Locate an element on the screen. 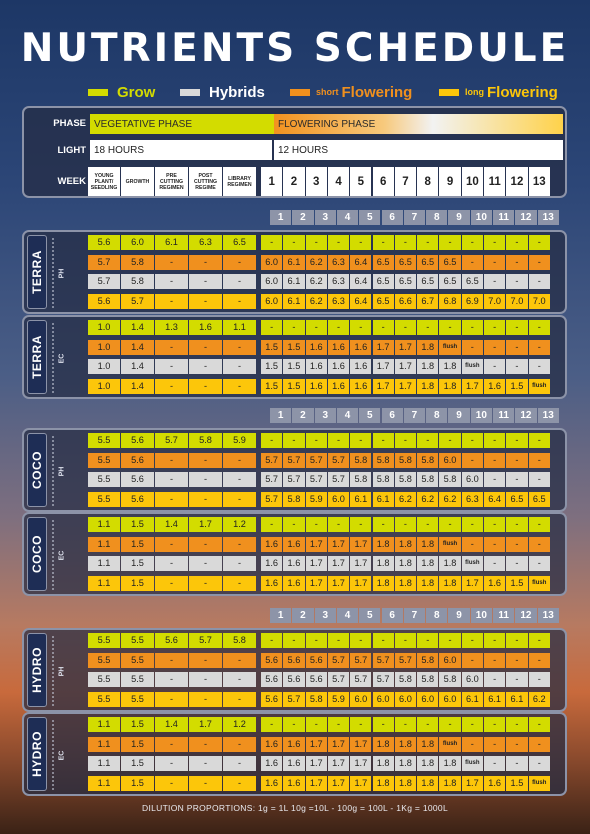 The width and height of the screenshot is (590, 834). week-number: 8 is located at coordinates (427, 181).